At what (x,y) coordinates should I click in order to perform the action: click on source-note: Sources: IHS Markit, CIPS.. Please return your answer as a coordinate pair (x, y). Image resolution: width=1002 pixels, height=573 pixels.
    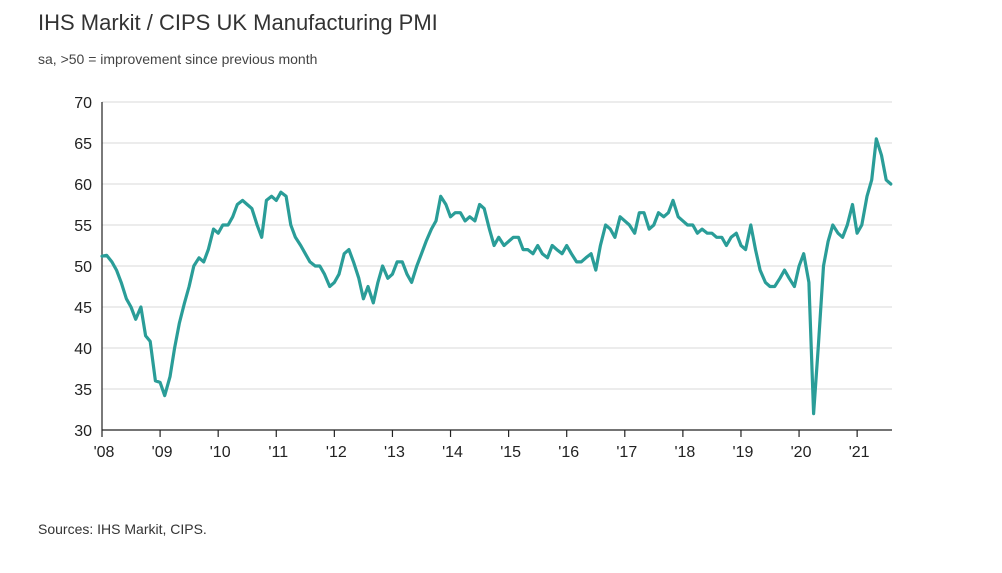
    Looking at the image, I should click on (122, 529).